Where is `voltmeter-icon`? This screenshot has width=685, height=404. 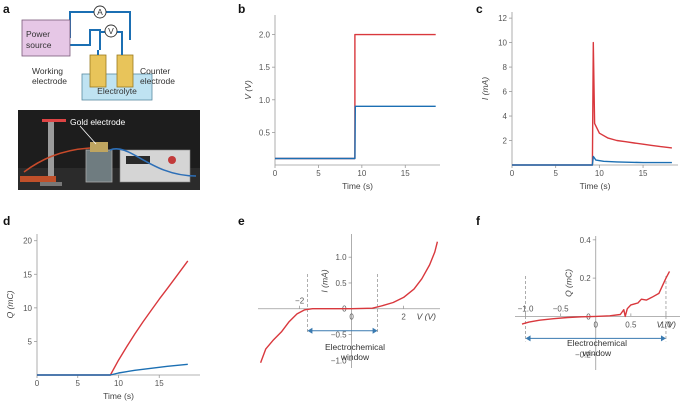
voltmeter-icon is located at coordinates (111, 31).